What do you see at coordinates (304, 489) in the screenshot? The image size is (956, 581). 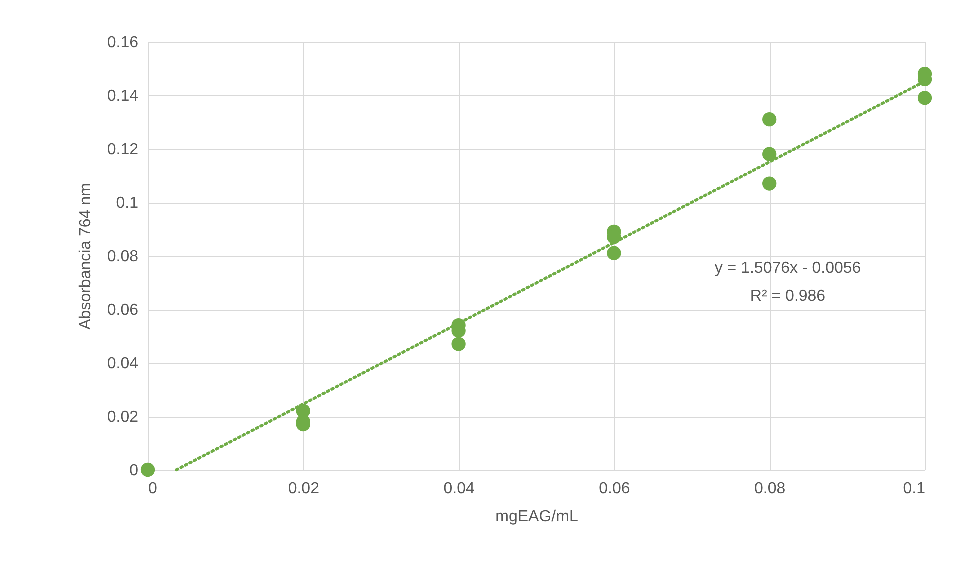 I see `x-tick-label: 0.02` at bounding box center [304, 489].